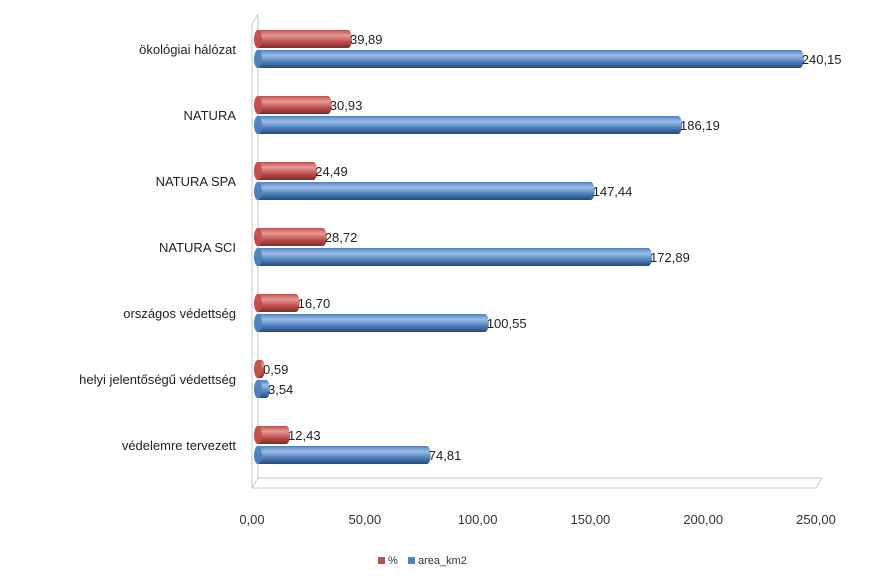  I want to click on data-label: 147,44, so click(613, 191).